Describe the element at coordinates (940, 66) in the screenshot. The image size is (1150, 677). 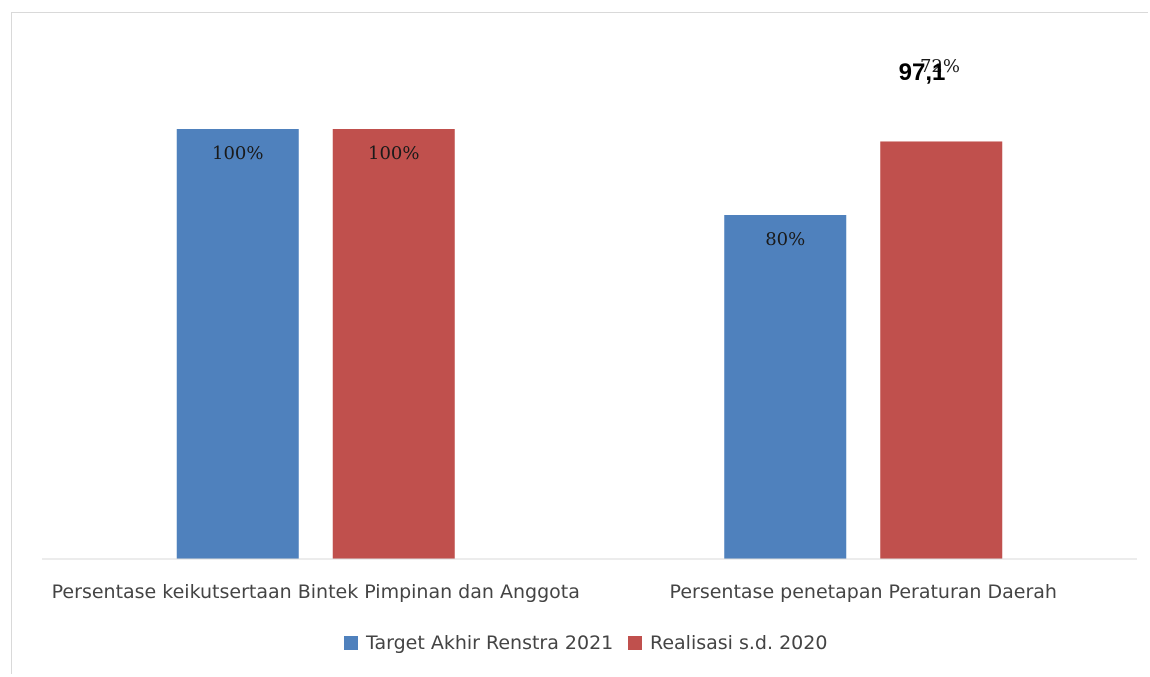
I see `annotation-label-percent: 72%` at that location.